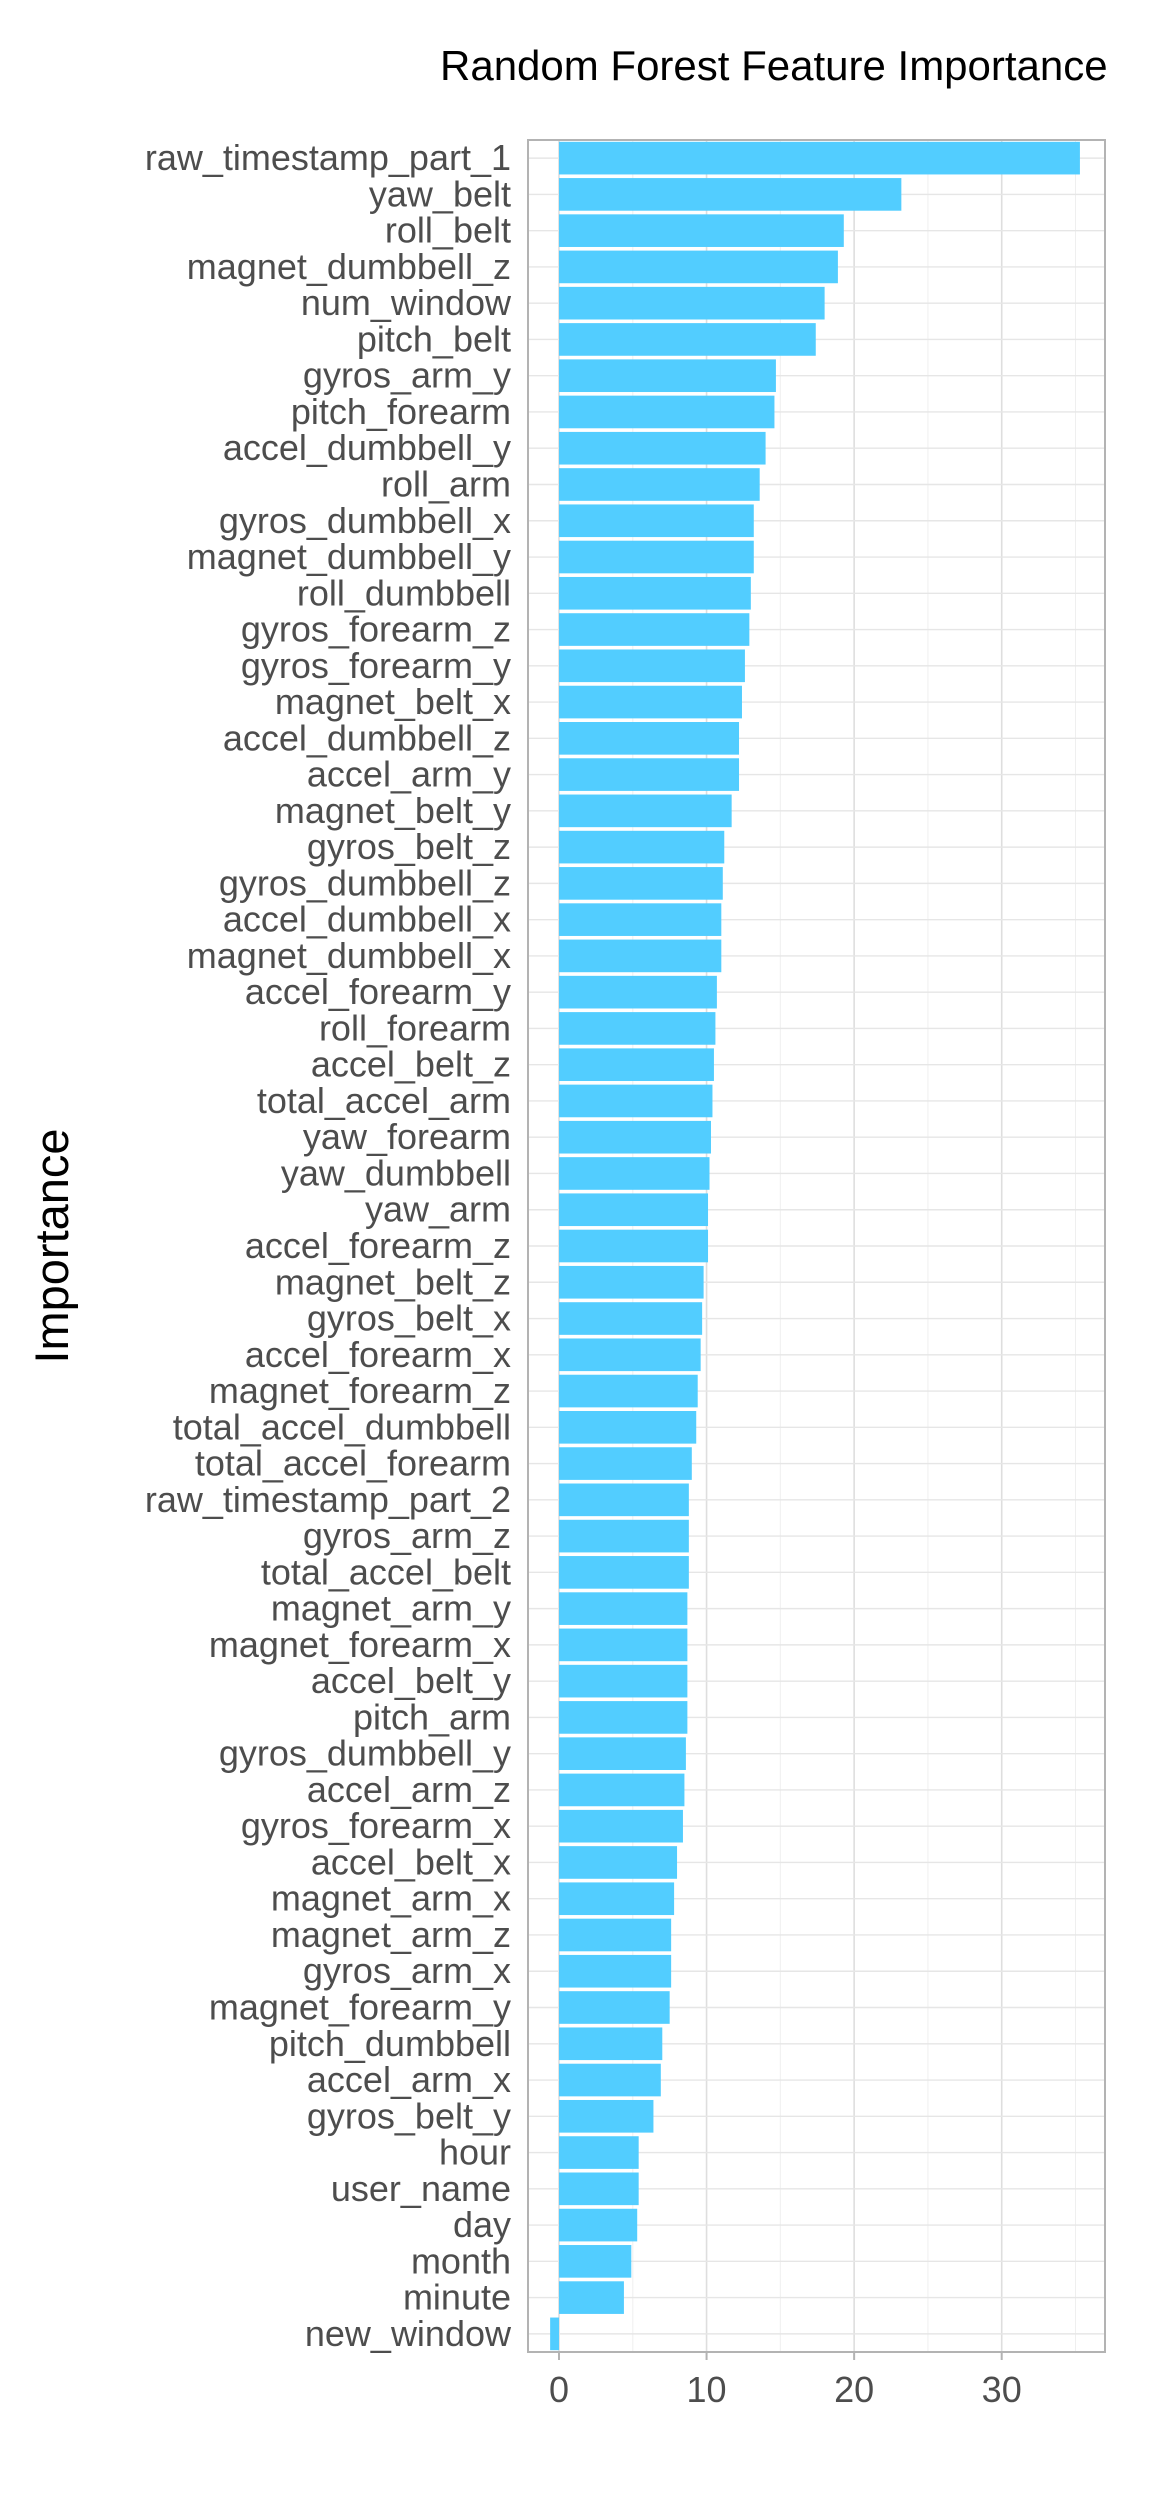 The height and width of the screenshot is (2496, 1152). I want to click on bar-magnet-dumbbell-y, so click(656, 557).